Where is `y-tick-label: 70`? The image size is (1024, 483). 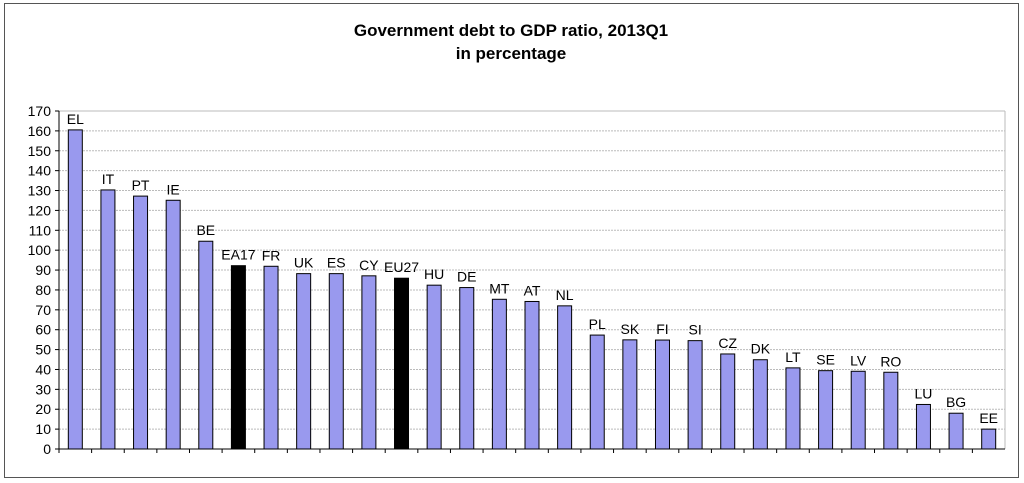
y-tick-label: 70 is located at coordinates (43, 310).